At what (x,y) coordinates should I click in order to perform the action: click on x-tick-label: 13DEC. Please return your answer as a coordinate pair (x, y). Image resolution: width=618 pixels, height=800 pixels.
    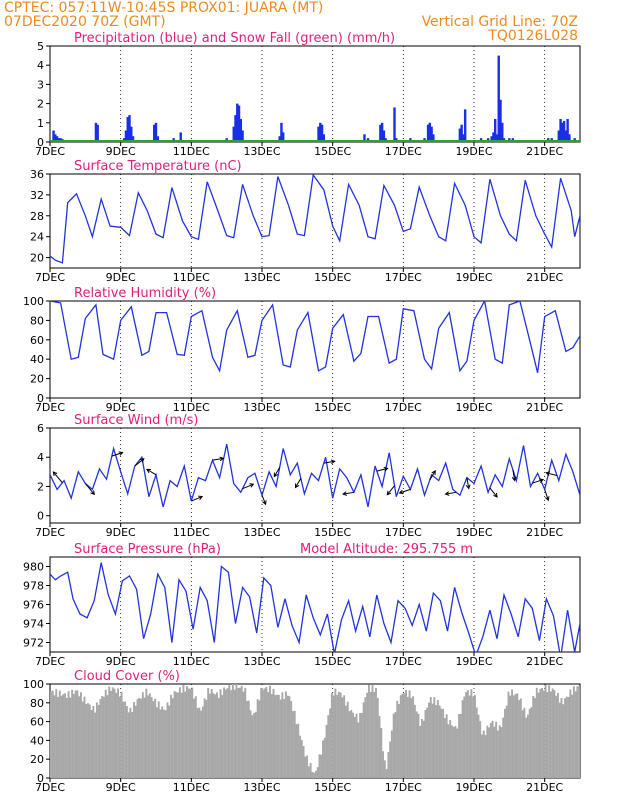
    Looking at the image, I should click on (261, 407).